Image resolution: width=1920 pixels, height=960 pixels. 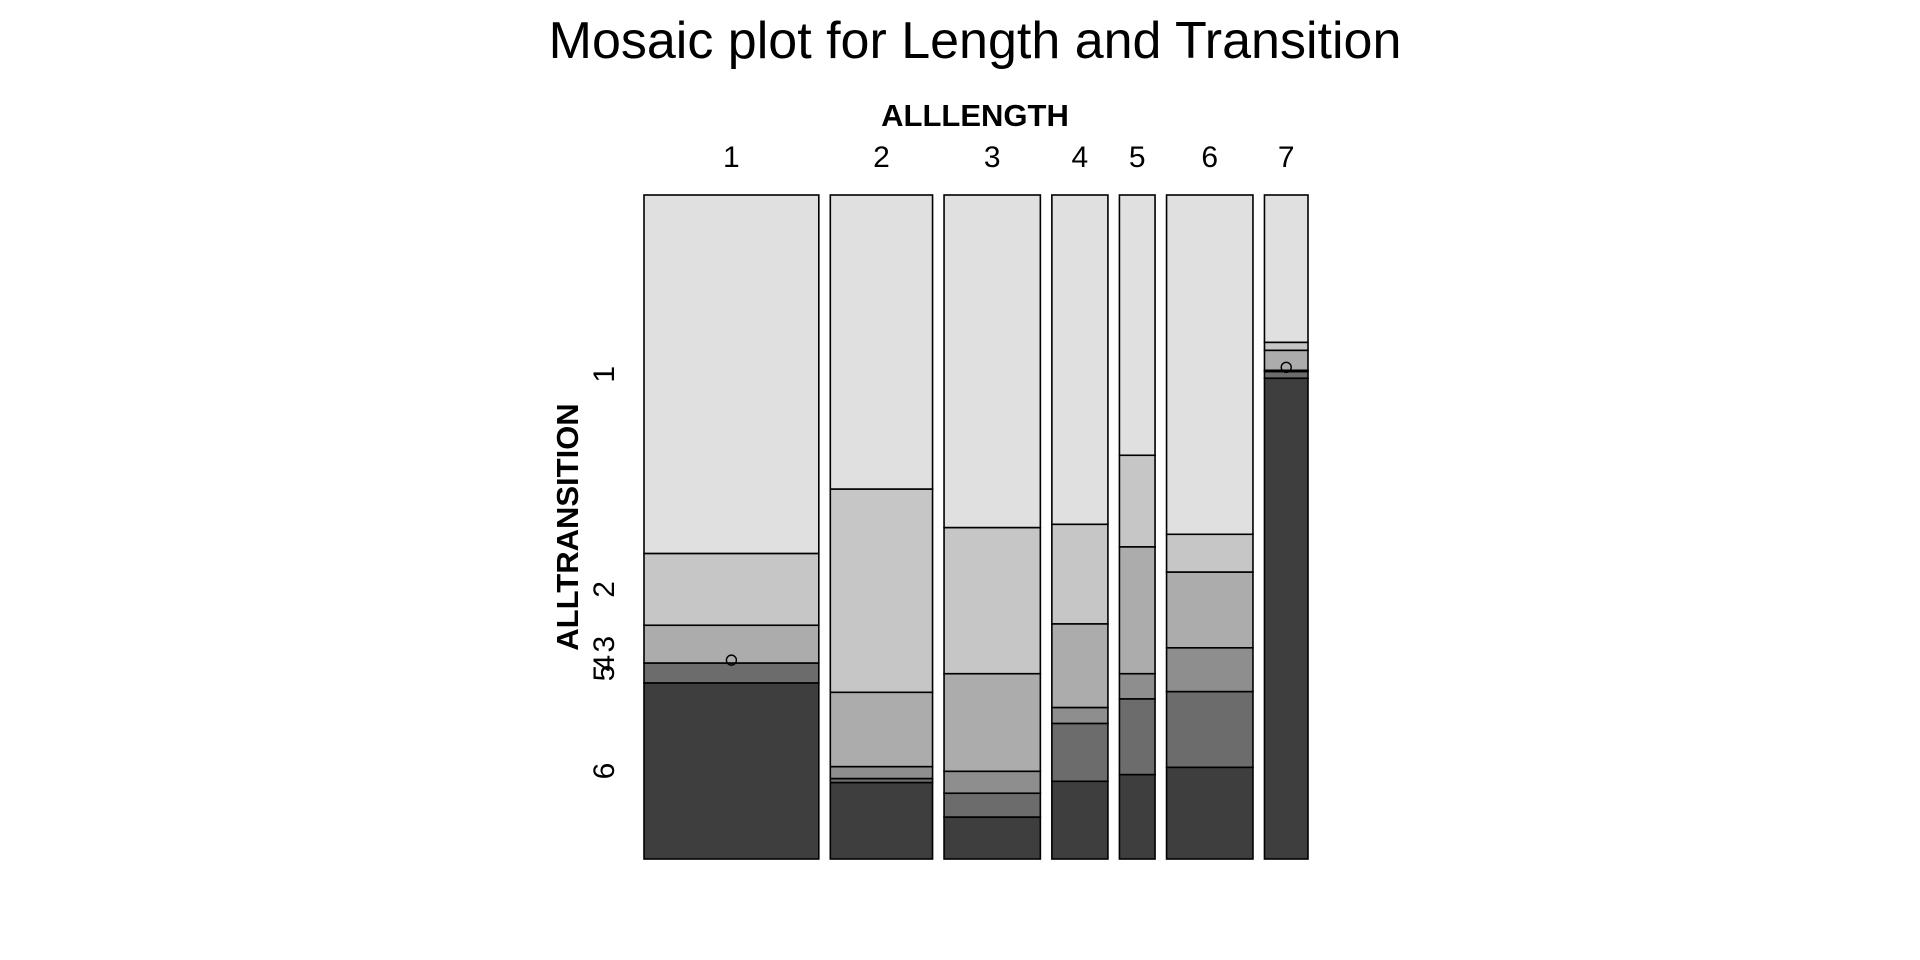 What do you see at coordinates (1286, 360) in the screenshot?
I see `mosaic-tile-col7-row3` at bounding box center [1286, 360].